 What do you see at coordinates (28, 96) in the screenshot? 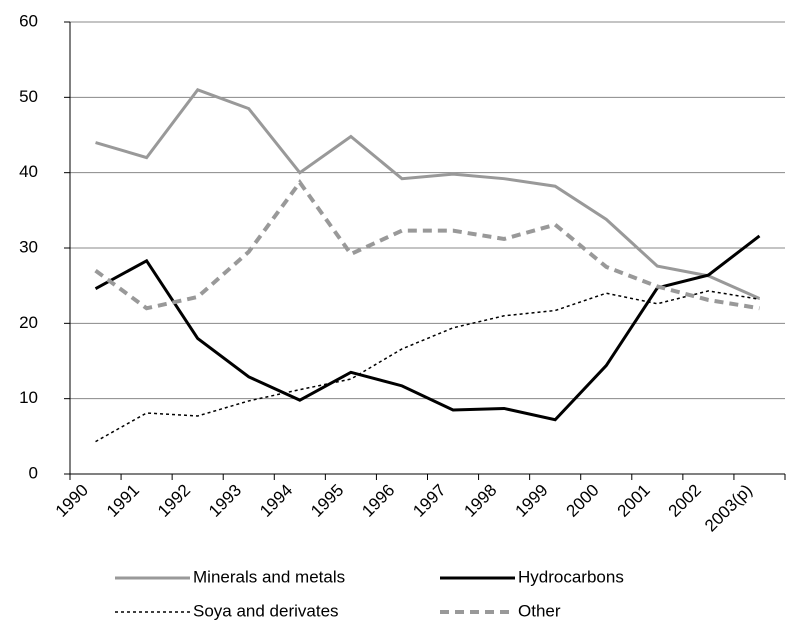
I see `y-tick-label: 50` at bounding box center [28, 96].